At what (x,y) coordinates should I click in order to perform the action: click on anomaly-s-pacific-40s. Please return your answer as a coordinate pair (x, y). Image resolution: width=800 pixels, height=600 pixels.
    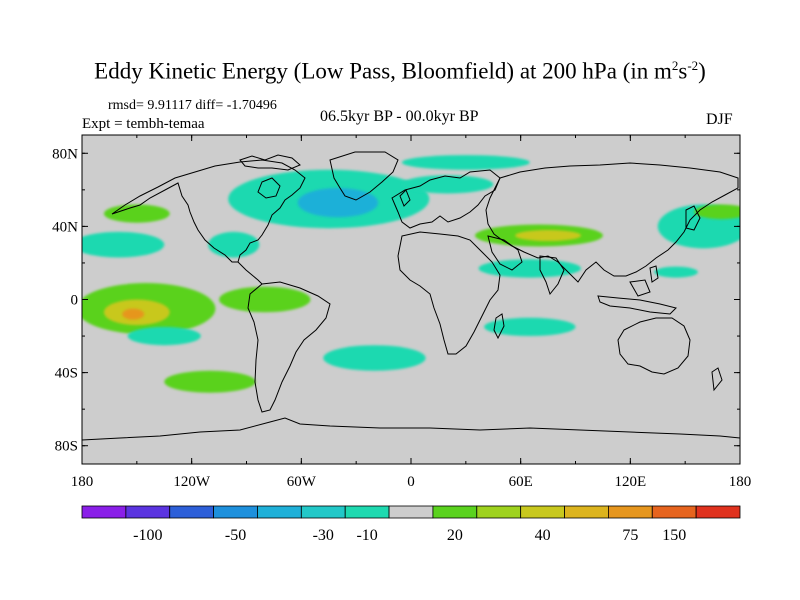
    Looking at the image, I should click on (210, 381).